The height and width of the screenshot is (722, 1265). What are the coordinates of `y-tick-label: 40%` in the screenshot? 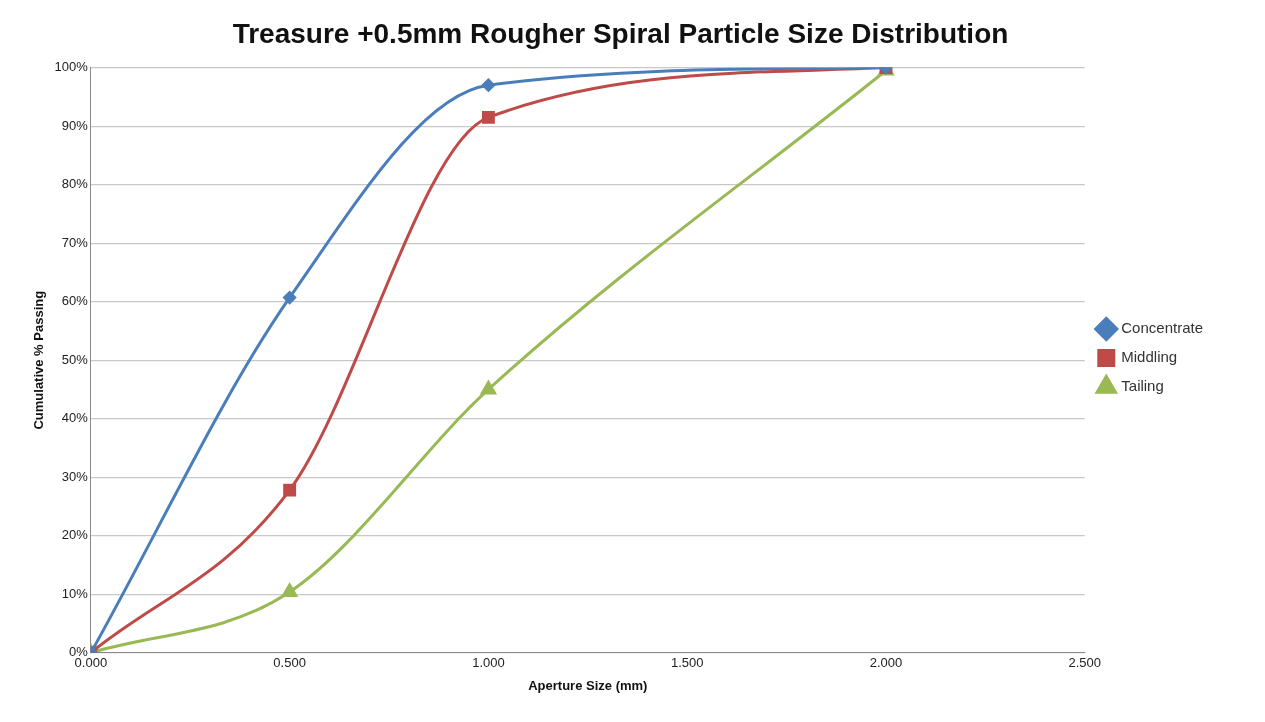 It's located at (75, 418).